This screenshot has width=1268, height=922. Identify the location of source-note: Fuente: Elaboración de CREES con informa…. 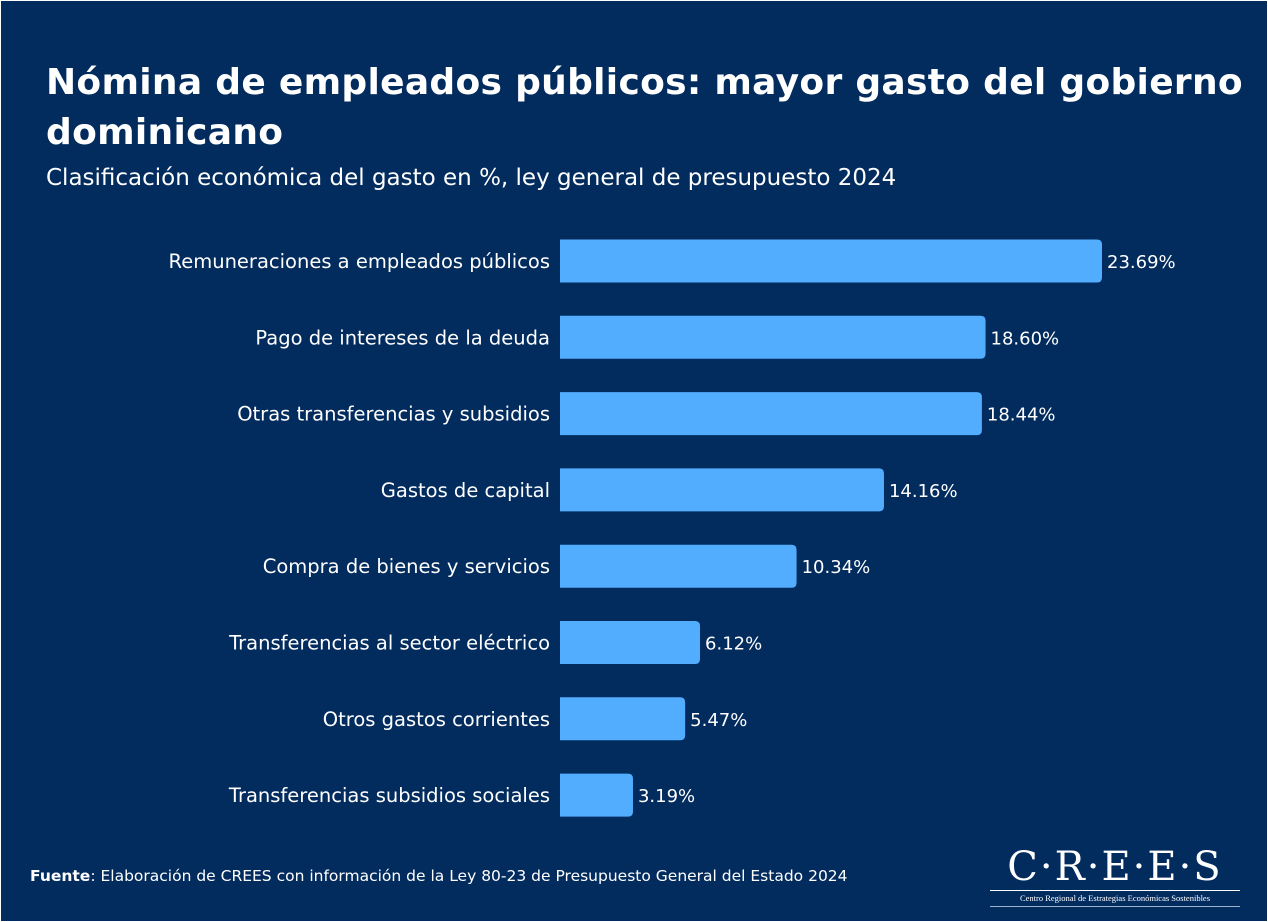
(495, 876).